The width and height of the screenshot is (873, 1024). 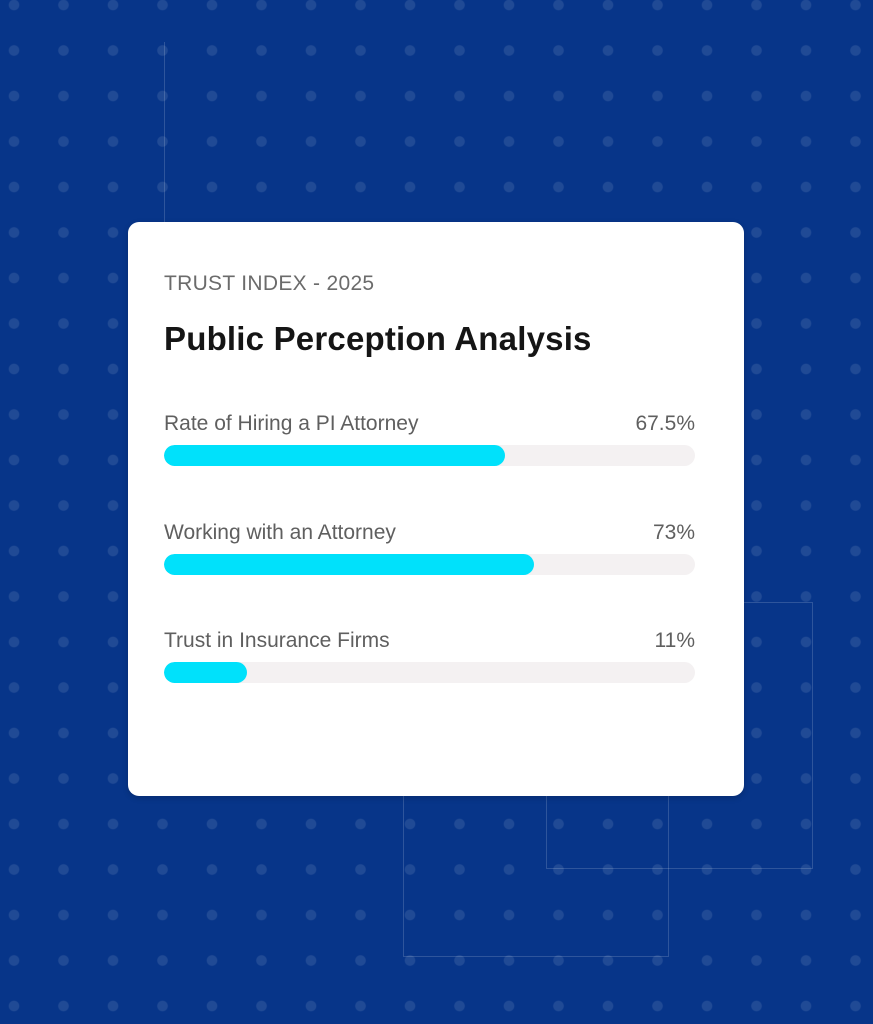 I want to click on metric-label: Rate of Hiring a PI Attorney, so click(x=291, y=423).